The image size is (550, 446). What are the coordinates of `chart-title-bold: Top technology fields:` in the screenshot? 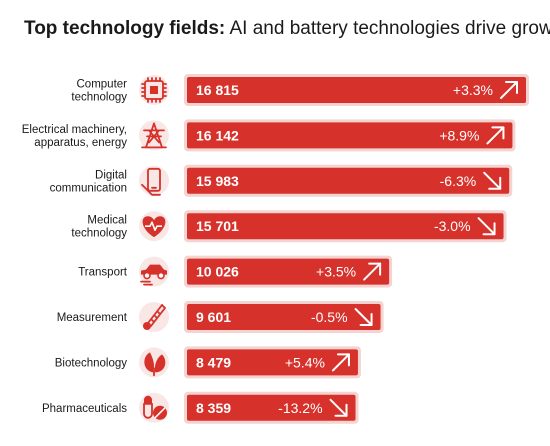 It's located at (125, 28).